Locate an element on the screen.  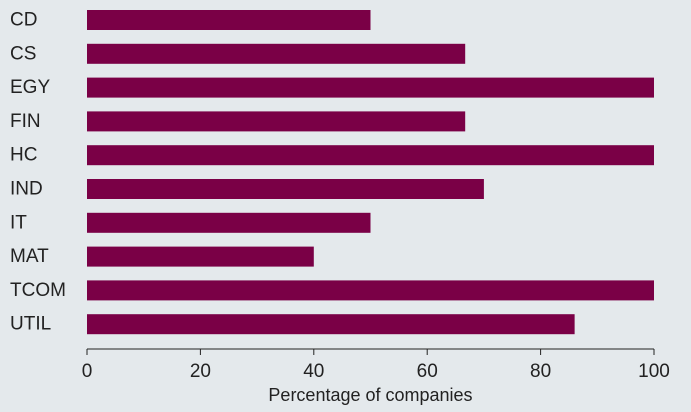
bar-ind is located at coordinates (285, 189).